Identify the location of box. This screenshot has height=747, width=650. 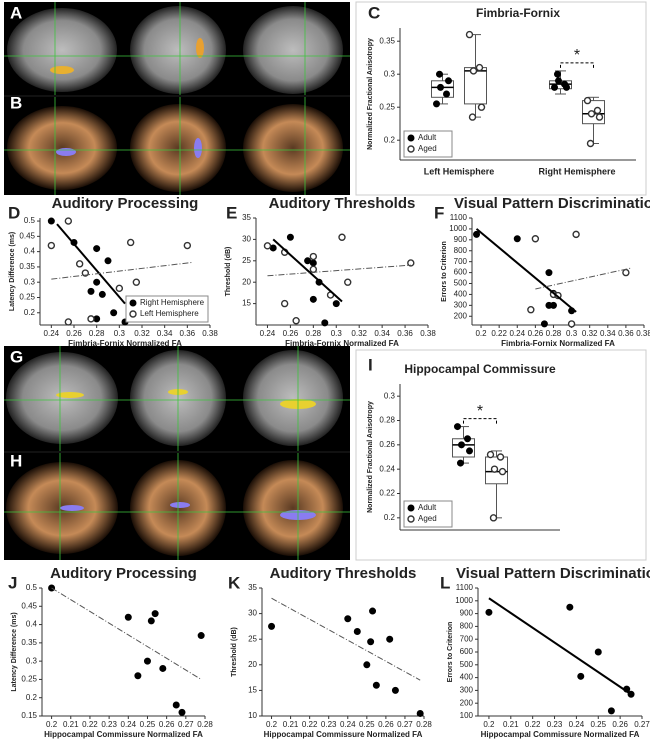
(475, 86).